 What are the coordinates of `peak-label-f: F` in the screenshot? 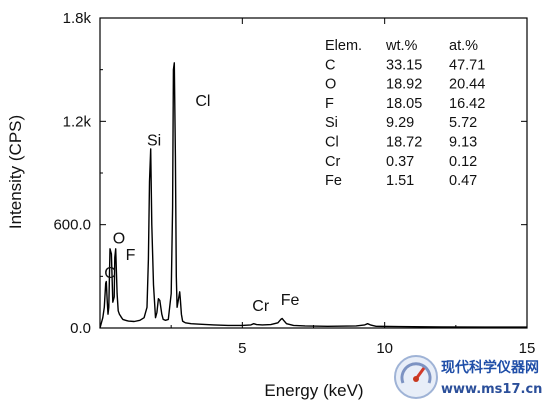 It's located at (131, 255).